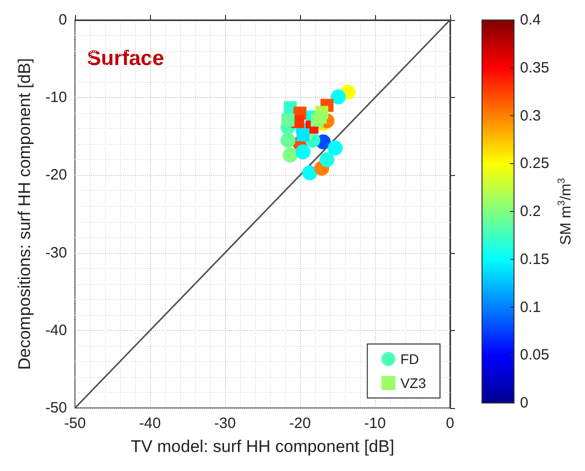 The width and height of the screenshot is (585, 471). What do you see at coordinates (24, 214) in the screenshot?
I see `y-axis-title: Decompositions: surf HH component [dB]` at bounding box center [24, 214].